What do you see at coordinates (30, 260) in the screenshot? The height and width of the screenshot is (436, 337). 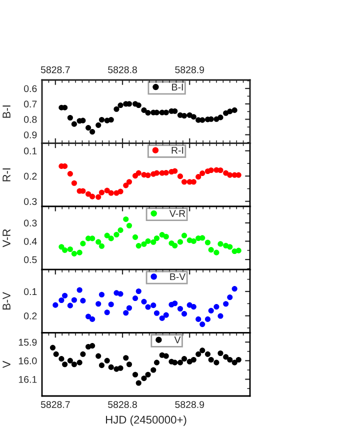 I see `y-tick-label: 0.5` at bounding box center [30, 260].